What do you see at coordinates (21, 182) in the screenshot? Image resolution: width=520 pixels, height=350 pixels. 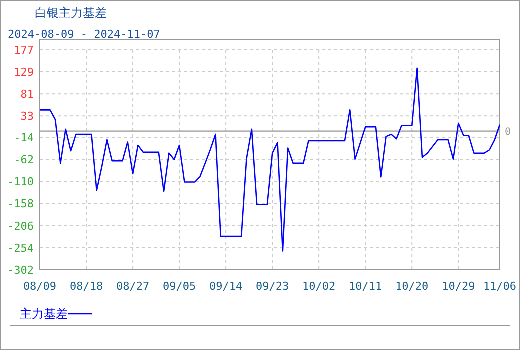 I see `y-tick-label: -110` at bounding box center [21, 182].